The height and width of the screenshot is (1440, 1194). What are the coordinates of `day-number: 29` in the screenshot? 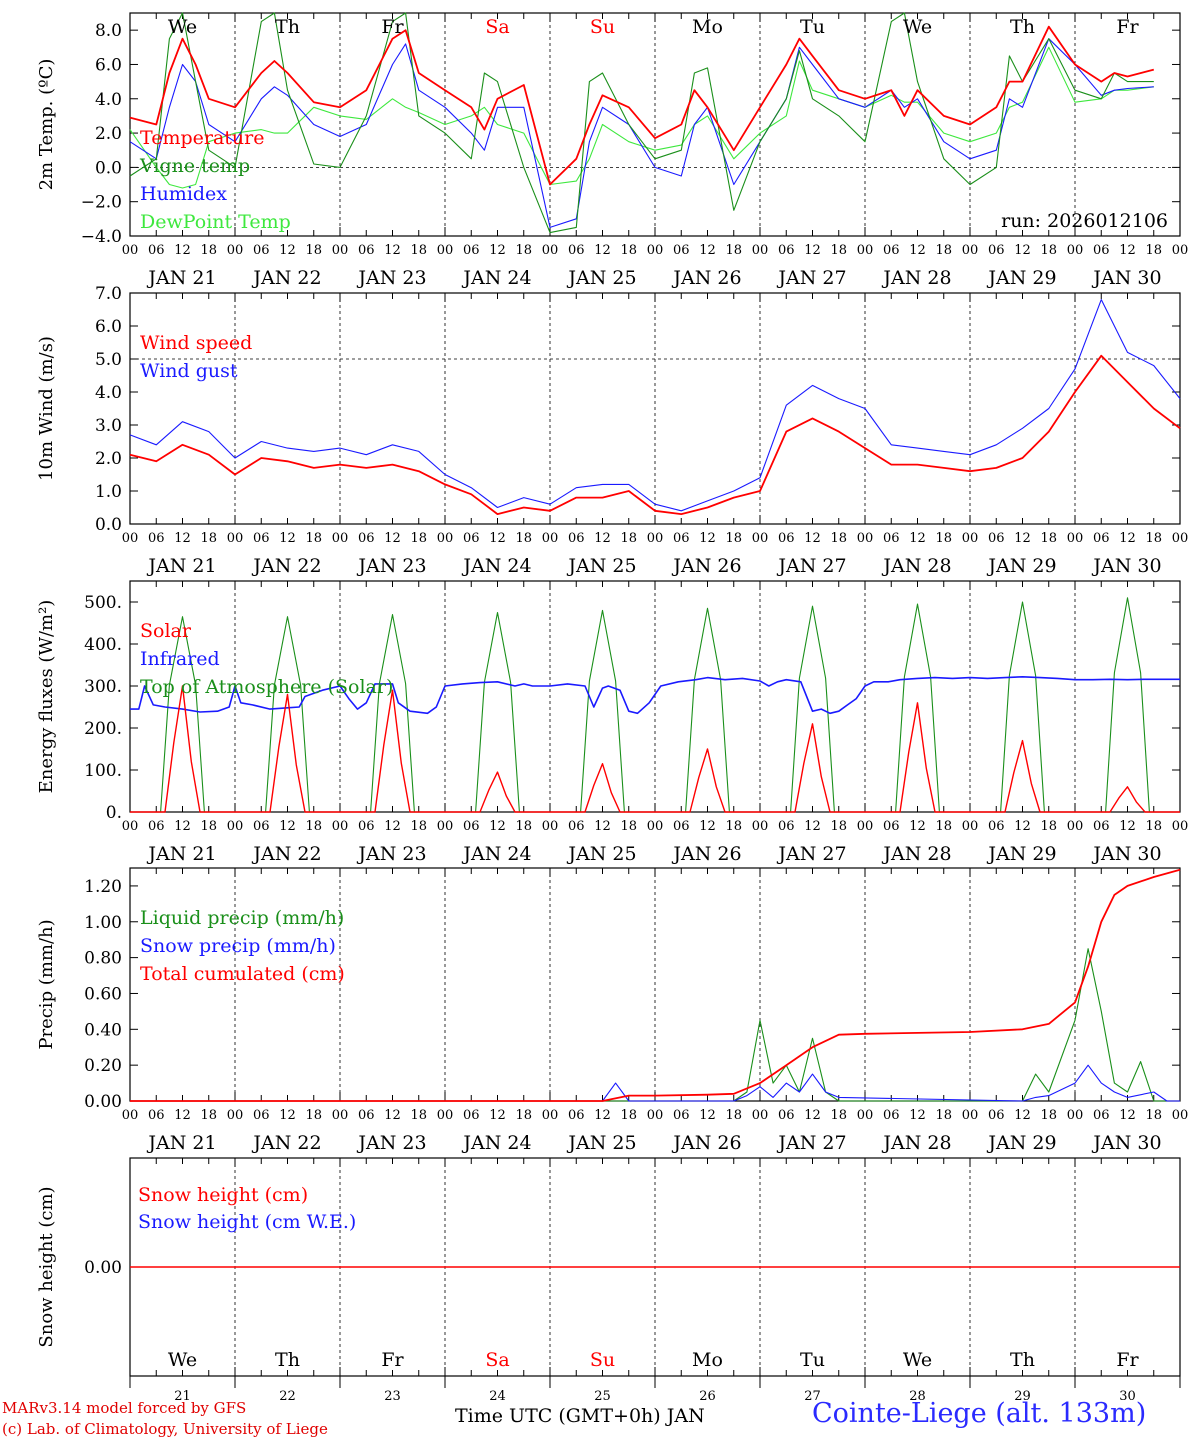 It's located at (1022, 1396).